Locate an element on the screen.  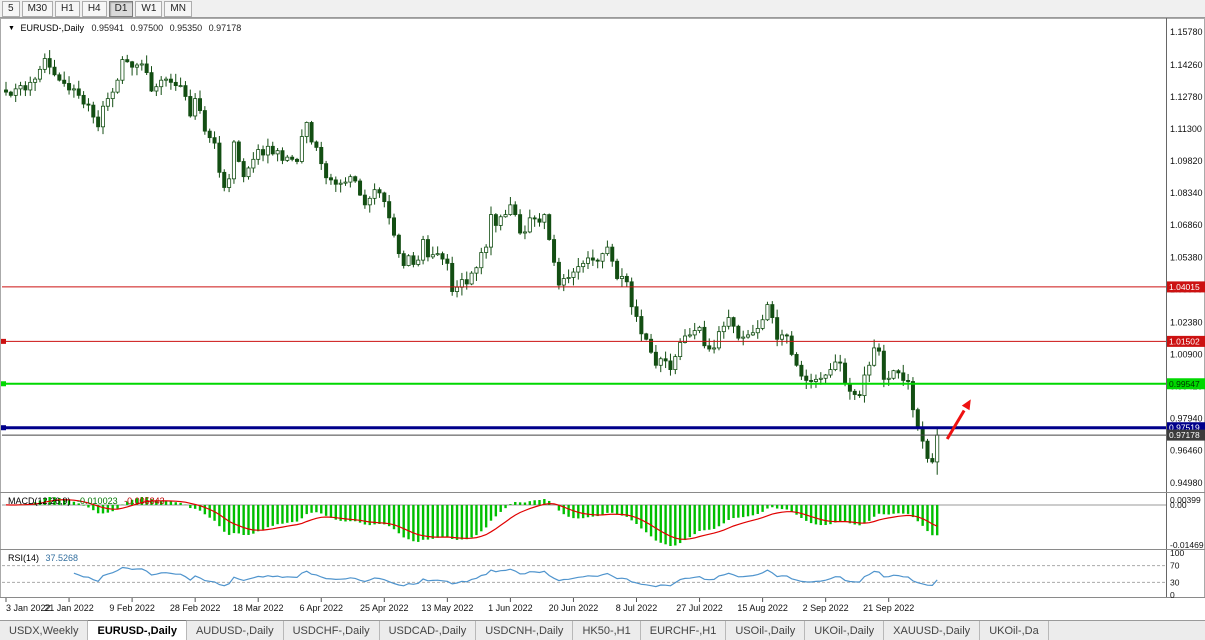
timeframe-toolbar: 5 M30 H1 H4 D1 W1 MN is located at coordinates (602, 9).